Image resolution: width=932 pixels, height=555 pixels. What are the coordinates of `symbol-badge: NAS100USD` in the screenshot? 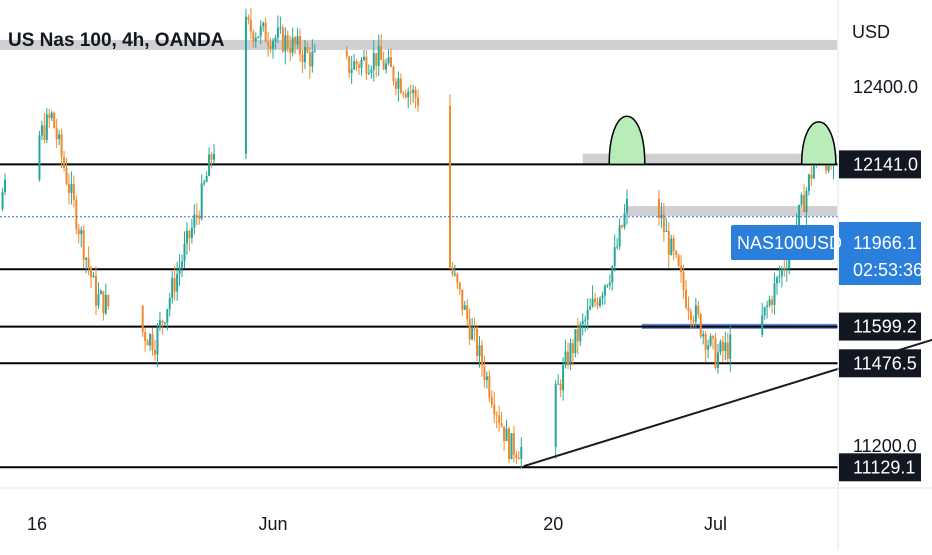 It's located at (786, 242).